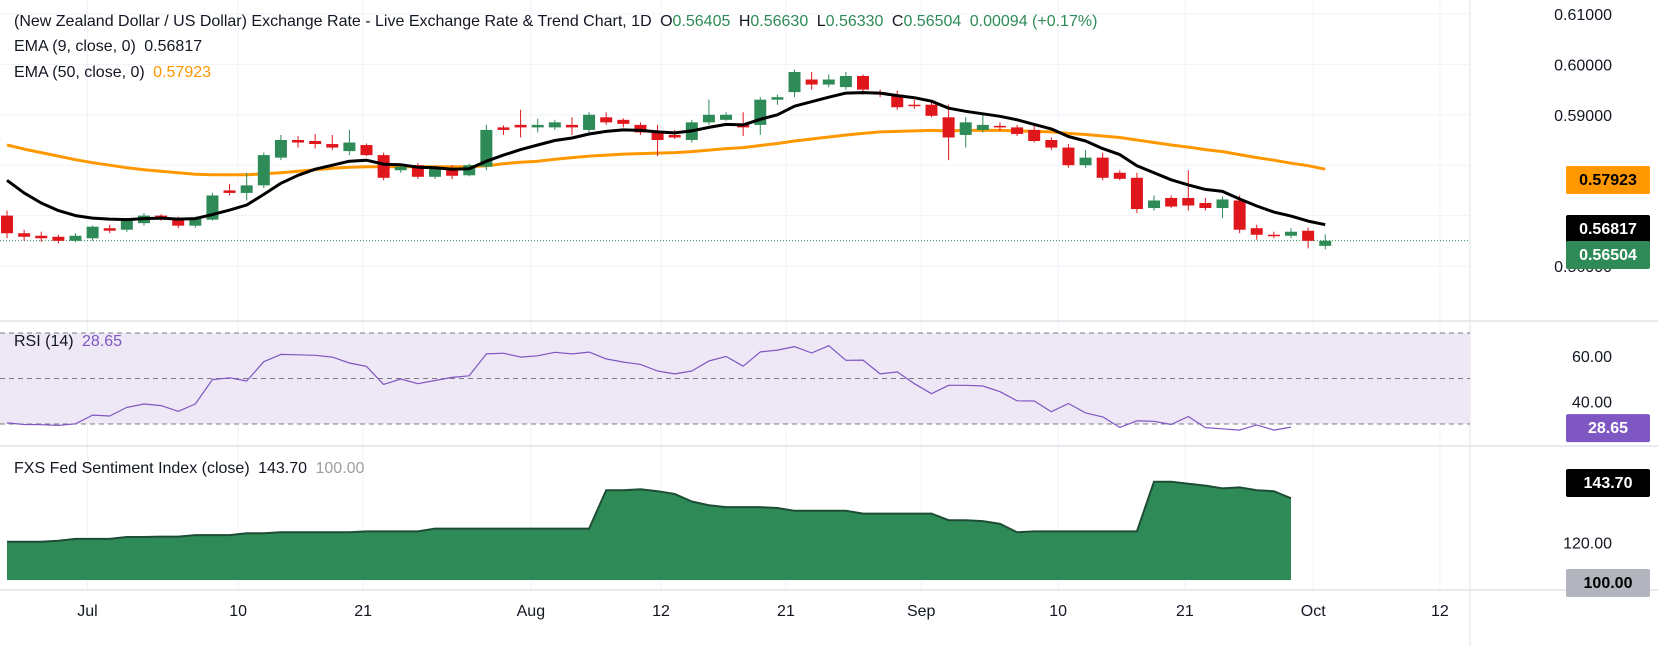 The height and width of the screenshot is (646, 1658). Describe the element at coordinates (1608, 229) in the screenshot. I see `ema9-price-tag` at that location.